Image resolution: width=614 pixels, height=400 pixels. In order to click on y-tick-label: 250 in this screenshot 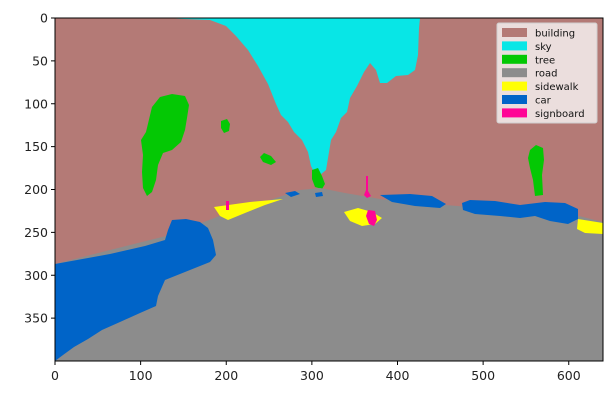, I will do `click(36, 232)`.